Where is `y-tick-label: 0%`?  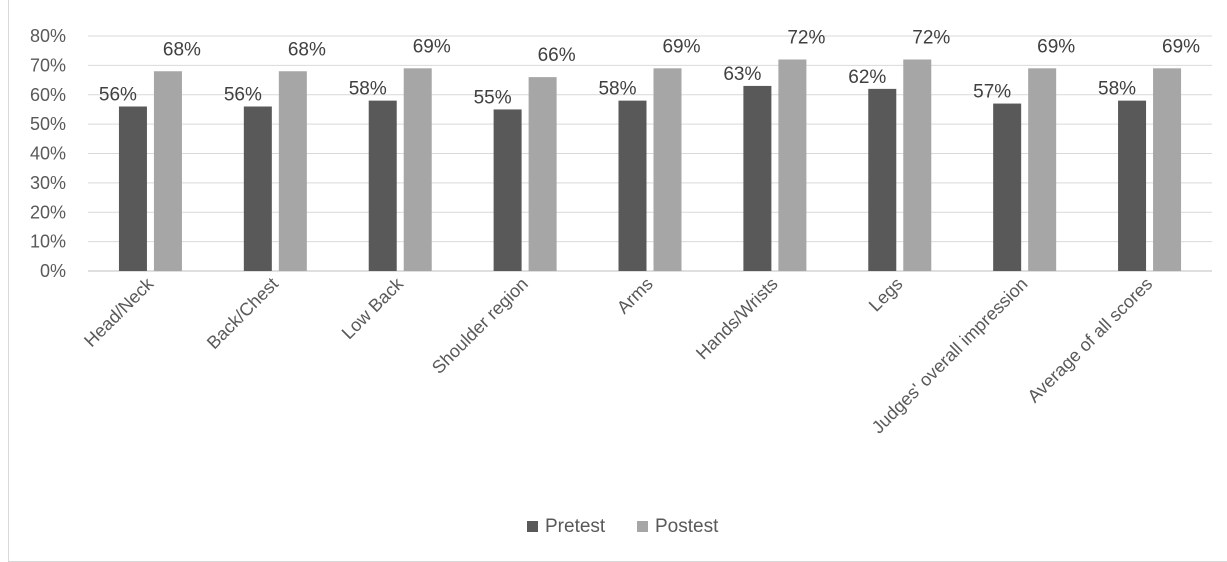
y-tick-label: 0% is located at coordinates (53, 271).